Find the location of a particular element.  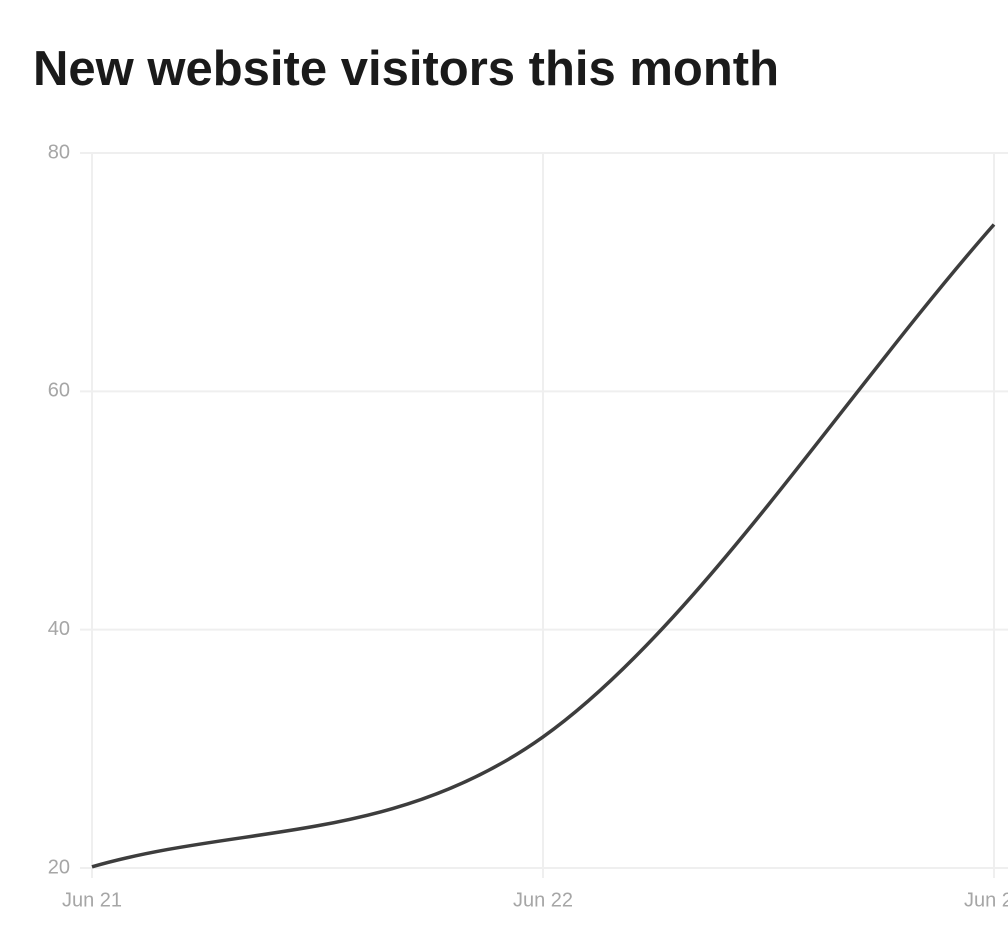

y-tick-label: 40 is located at coordinates (59, 629).